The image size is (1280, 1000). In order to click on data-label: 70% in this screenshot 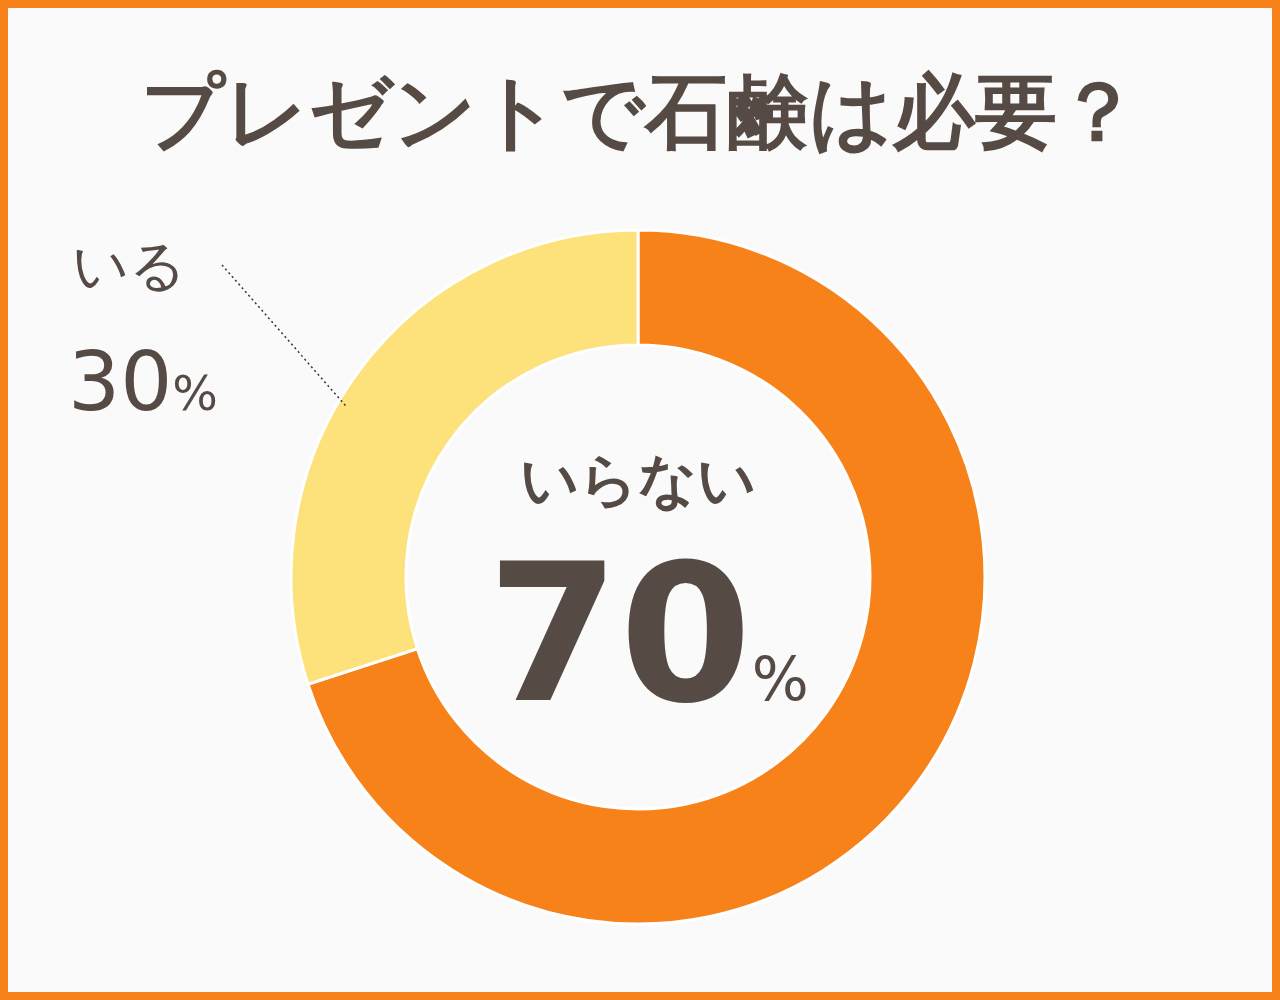, I will do `click(648, 634)`.